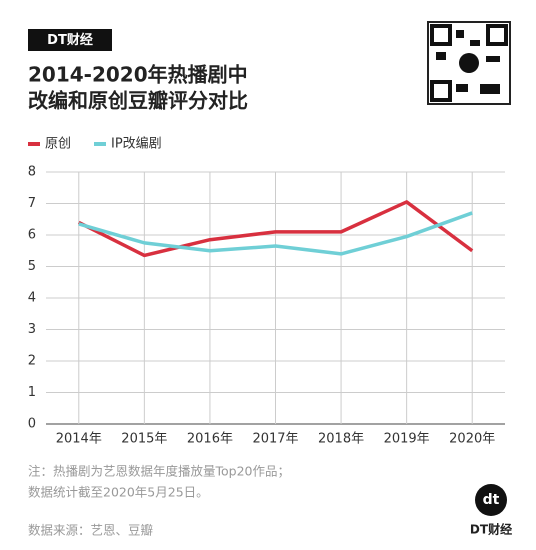 The height and width of the screenshot is (550, 536). What do you see at coordinates (79, 439) in the screenshot?
I see `x-tick-label: 2014年` at bounding box center [79, 439].